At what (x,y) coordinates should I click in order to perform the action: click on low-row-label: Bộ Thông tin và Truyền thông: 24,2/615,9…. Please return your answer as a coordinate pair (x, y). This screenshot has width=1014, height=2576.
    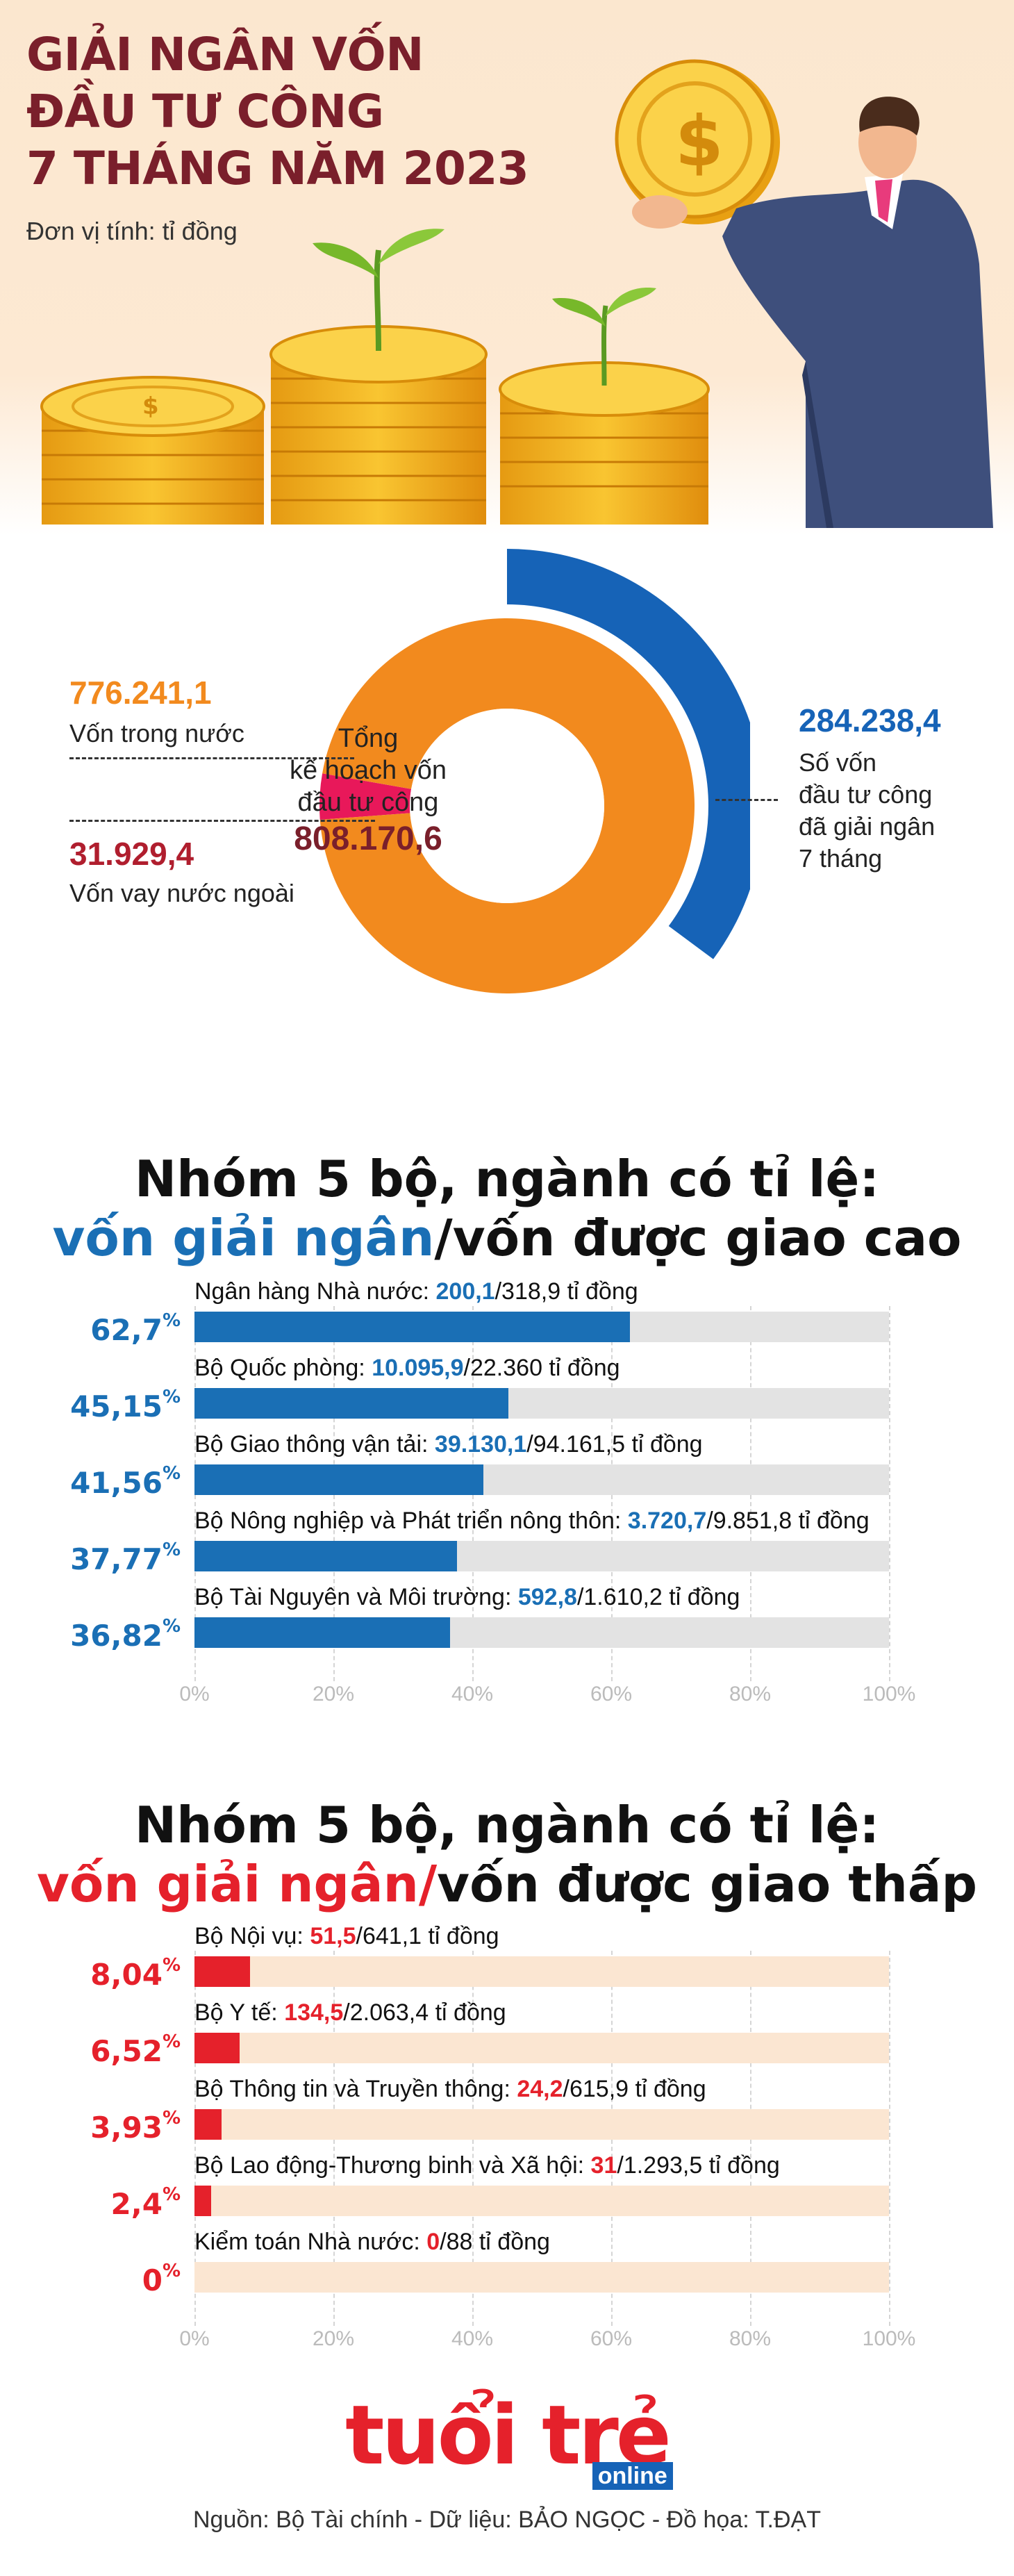
    Looking at the image, I should click on (450, 2090).